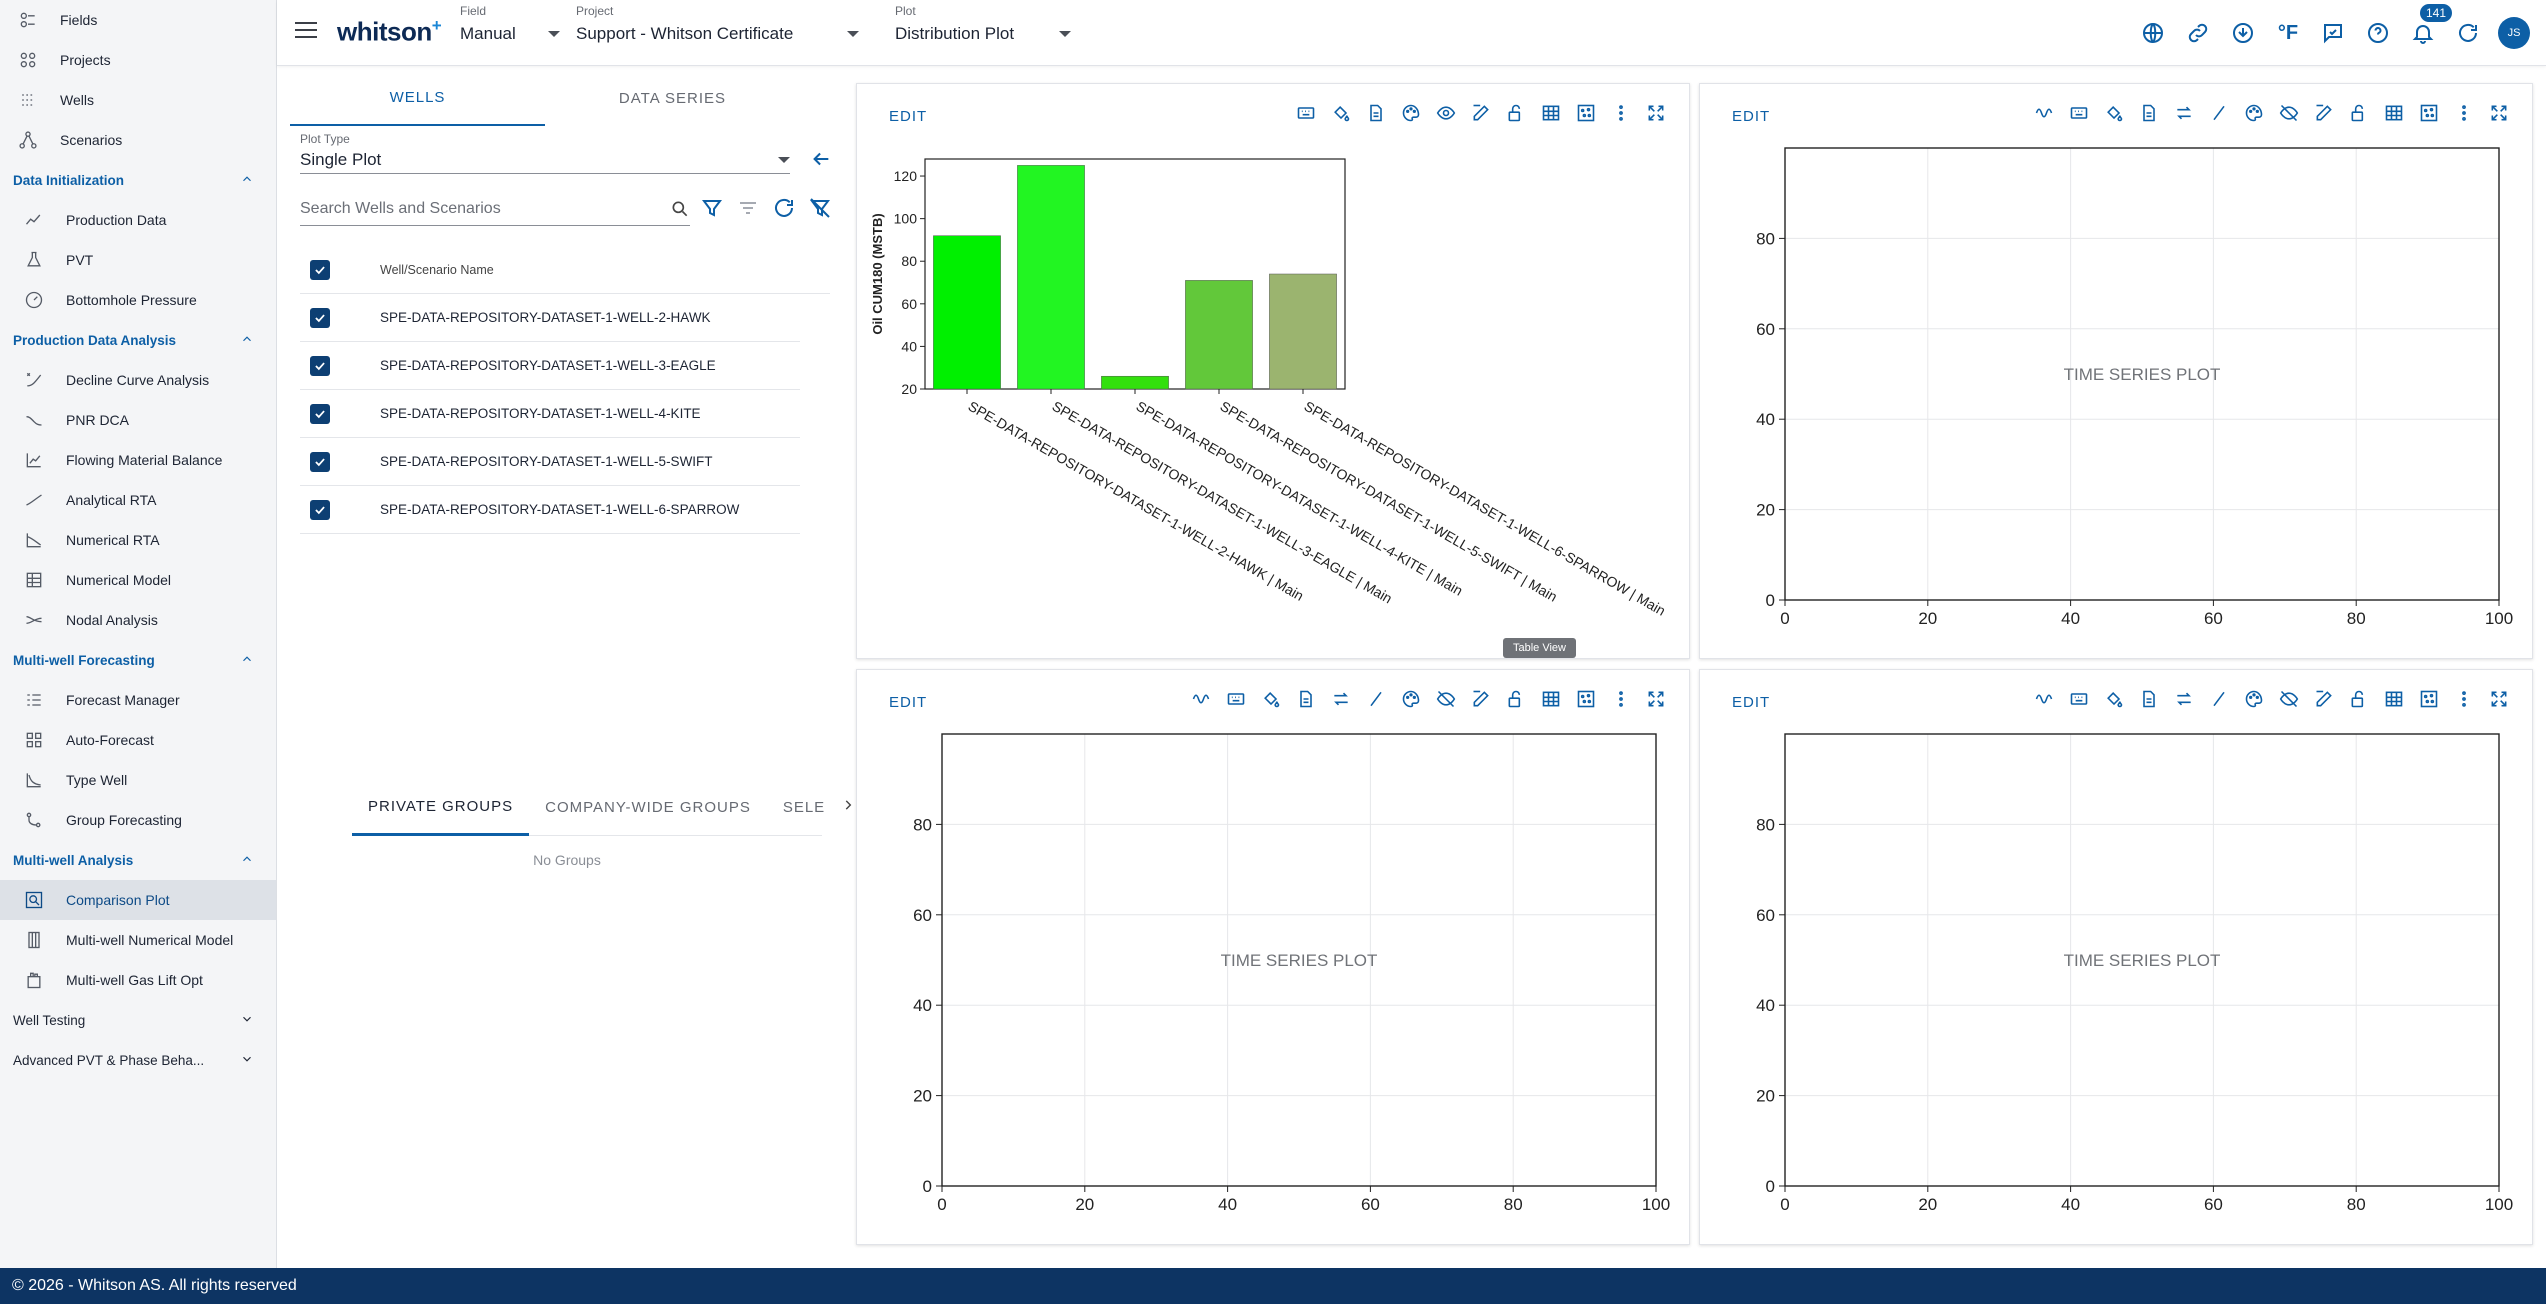  I want to click on tab-wells: WELLS, so click(417, 98).